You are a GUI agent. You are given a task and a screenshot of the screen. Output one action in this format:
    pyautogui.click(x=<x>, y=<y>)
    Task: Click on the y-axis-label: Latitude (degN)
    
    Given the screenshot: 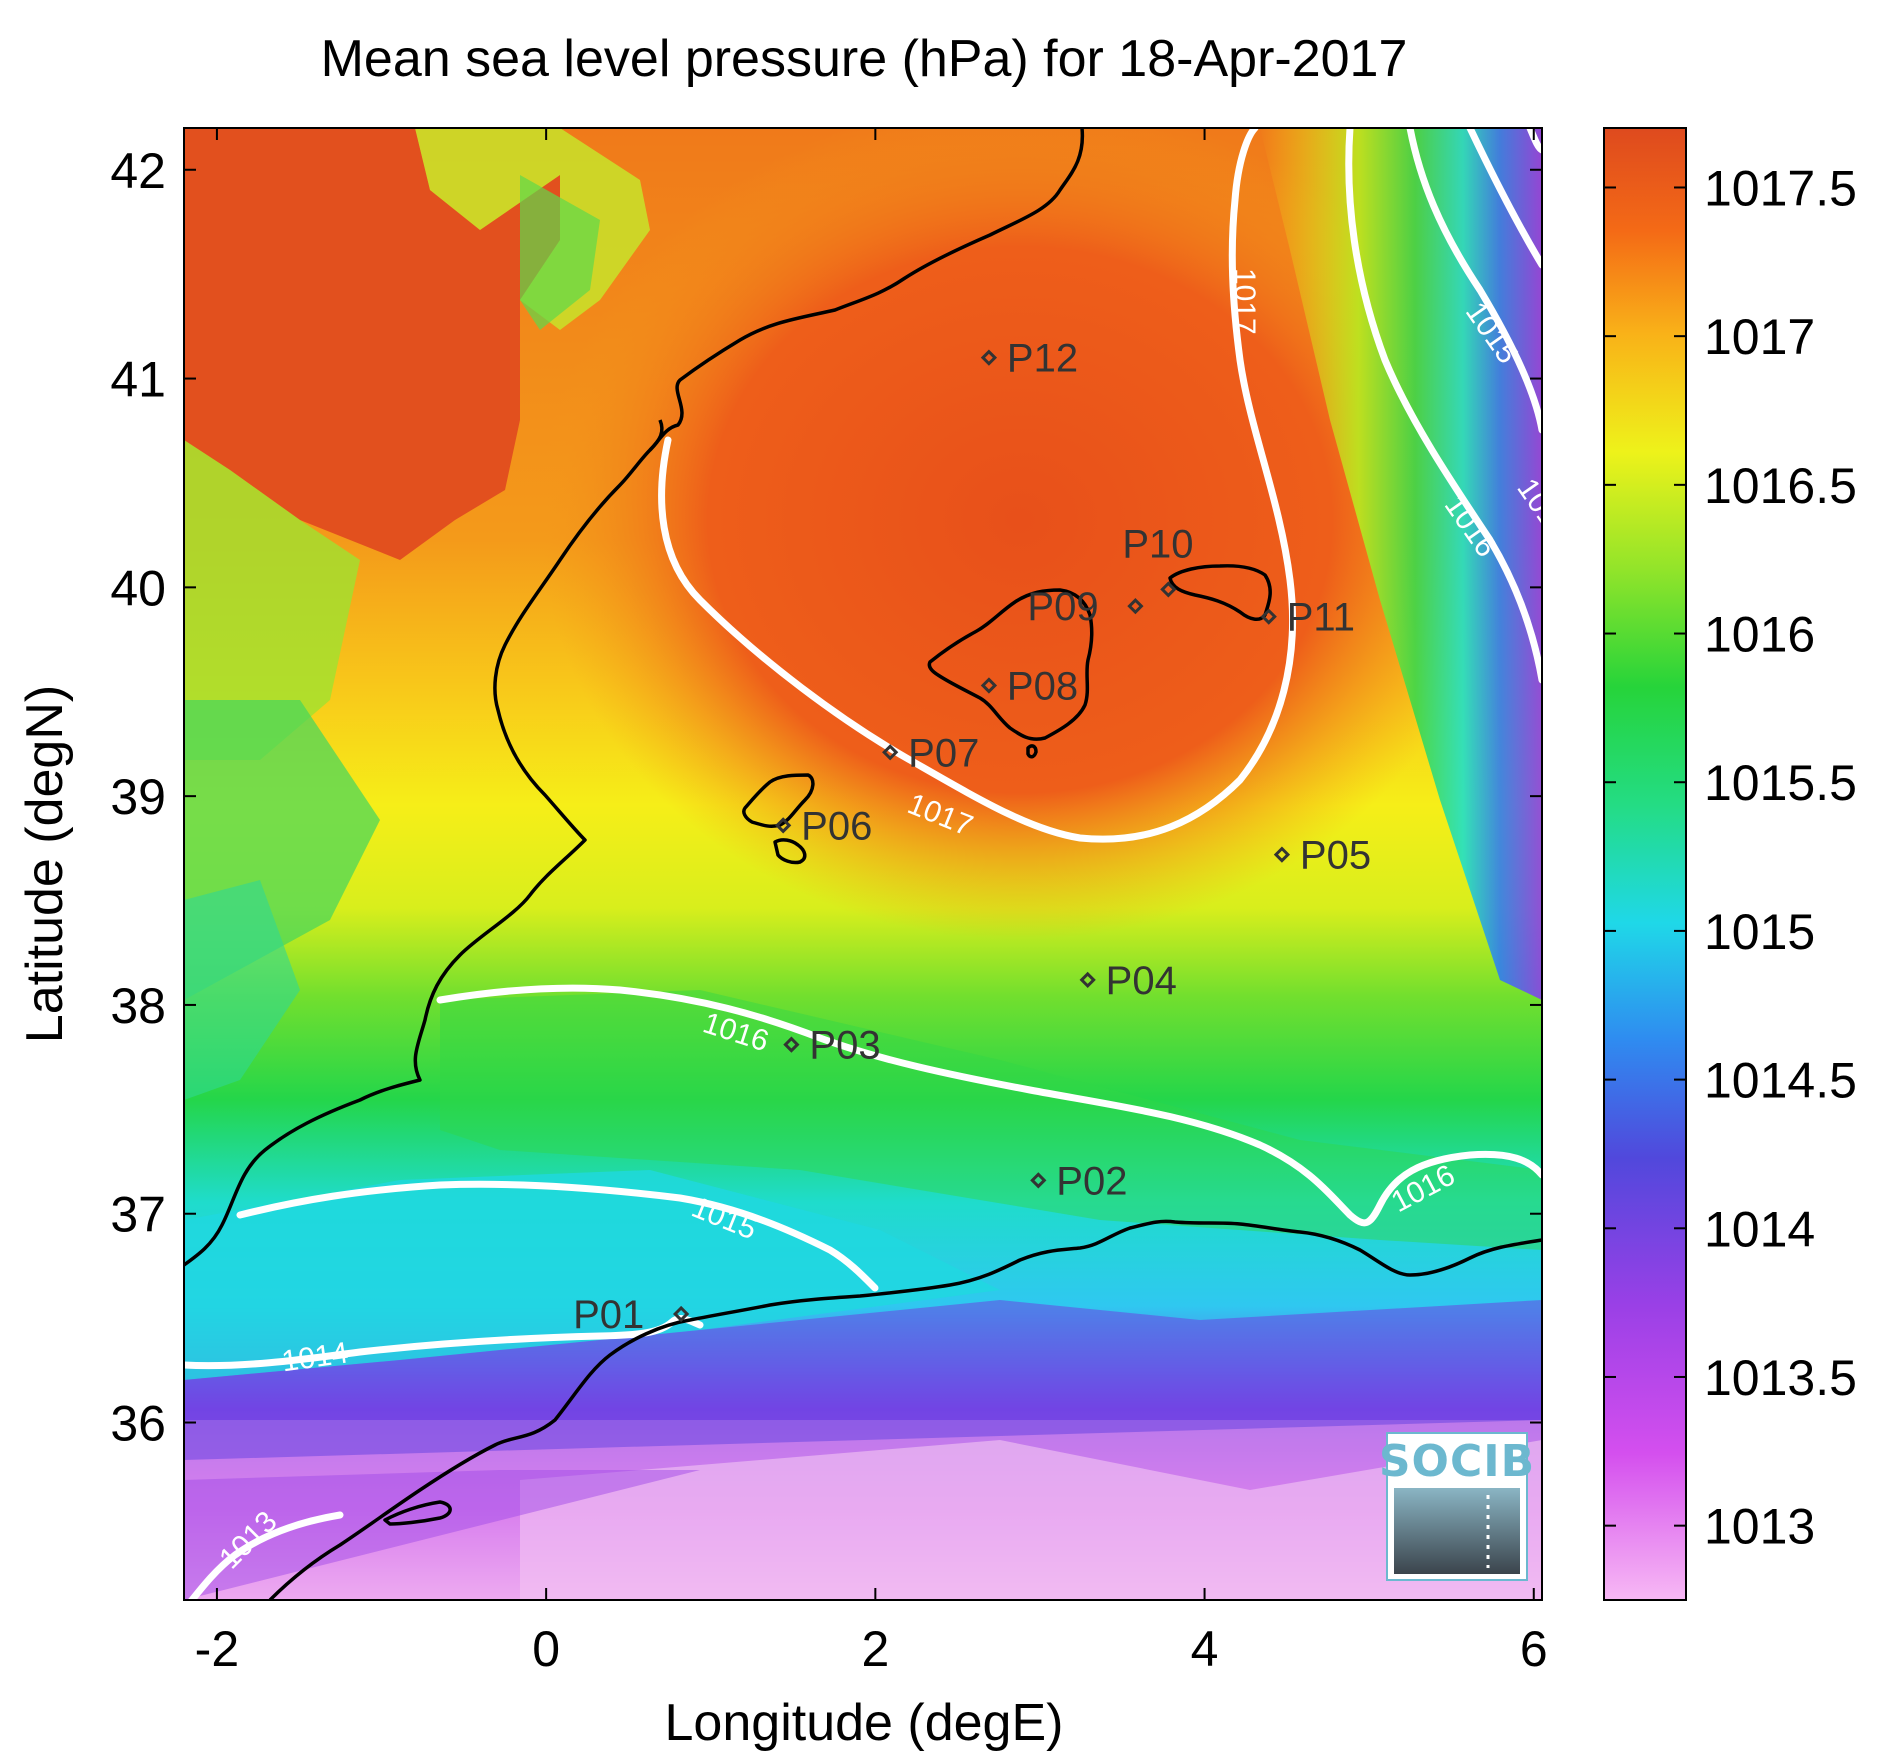 What is the action you would take?
    pyautogui.click(x=45, y=864)
    